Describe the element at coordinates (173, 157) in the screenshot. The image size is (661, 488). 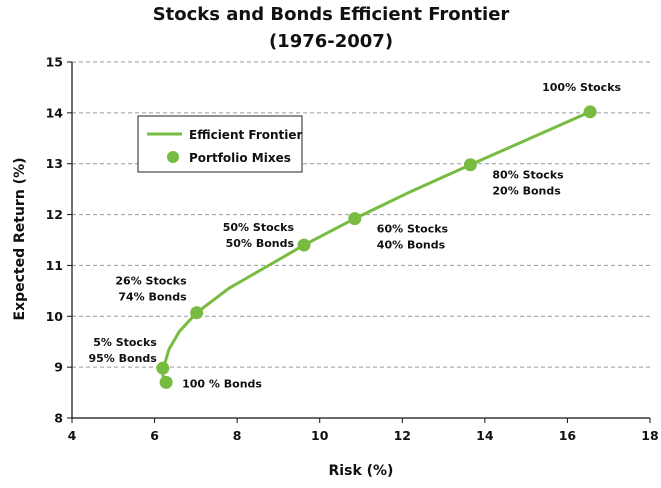
I see `legend-marker-swatch` at that location.